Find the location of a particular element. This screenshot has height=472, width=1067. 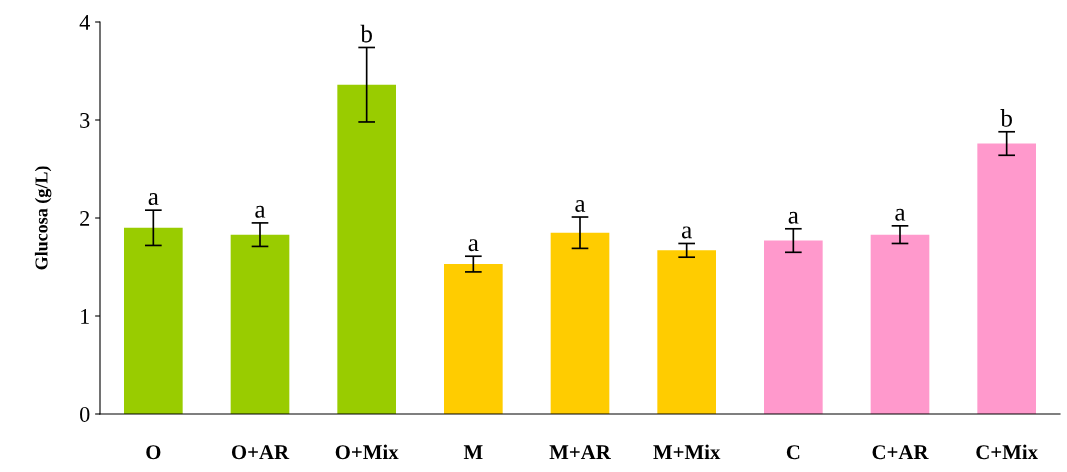

x-tick-label: M+Mix is located at coordinates (687, 452).